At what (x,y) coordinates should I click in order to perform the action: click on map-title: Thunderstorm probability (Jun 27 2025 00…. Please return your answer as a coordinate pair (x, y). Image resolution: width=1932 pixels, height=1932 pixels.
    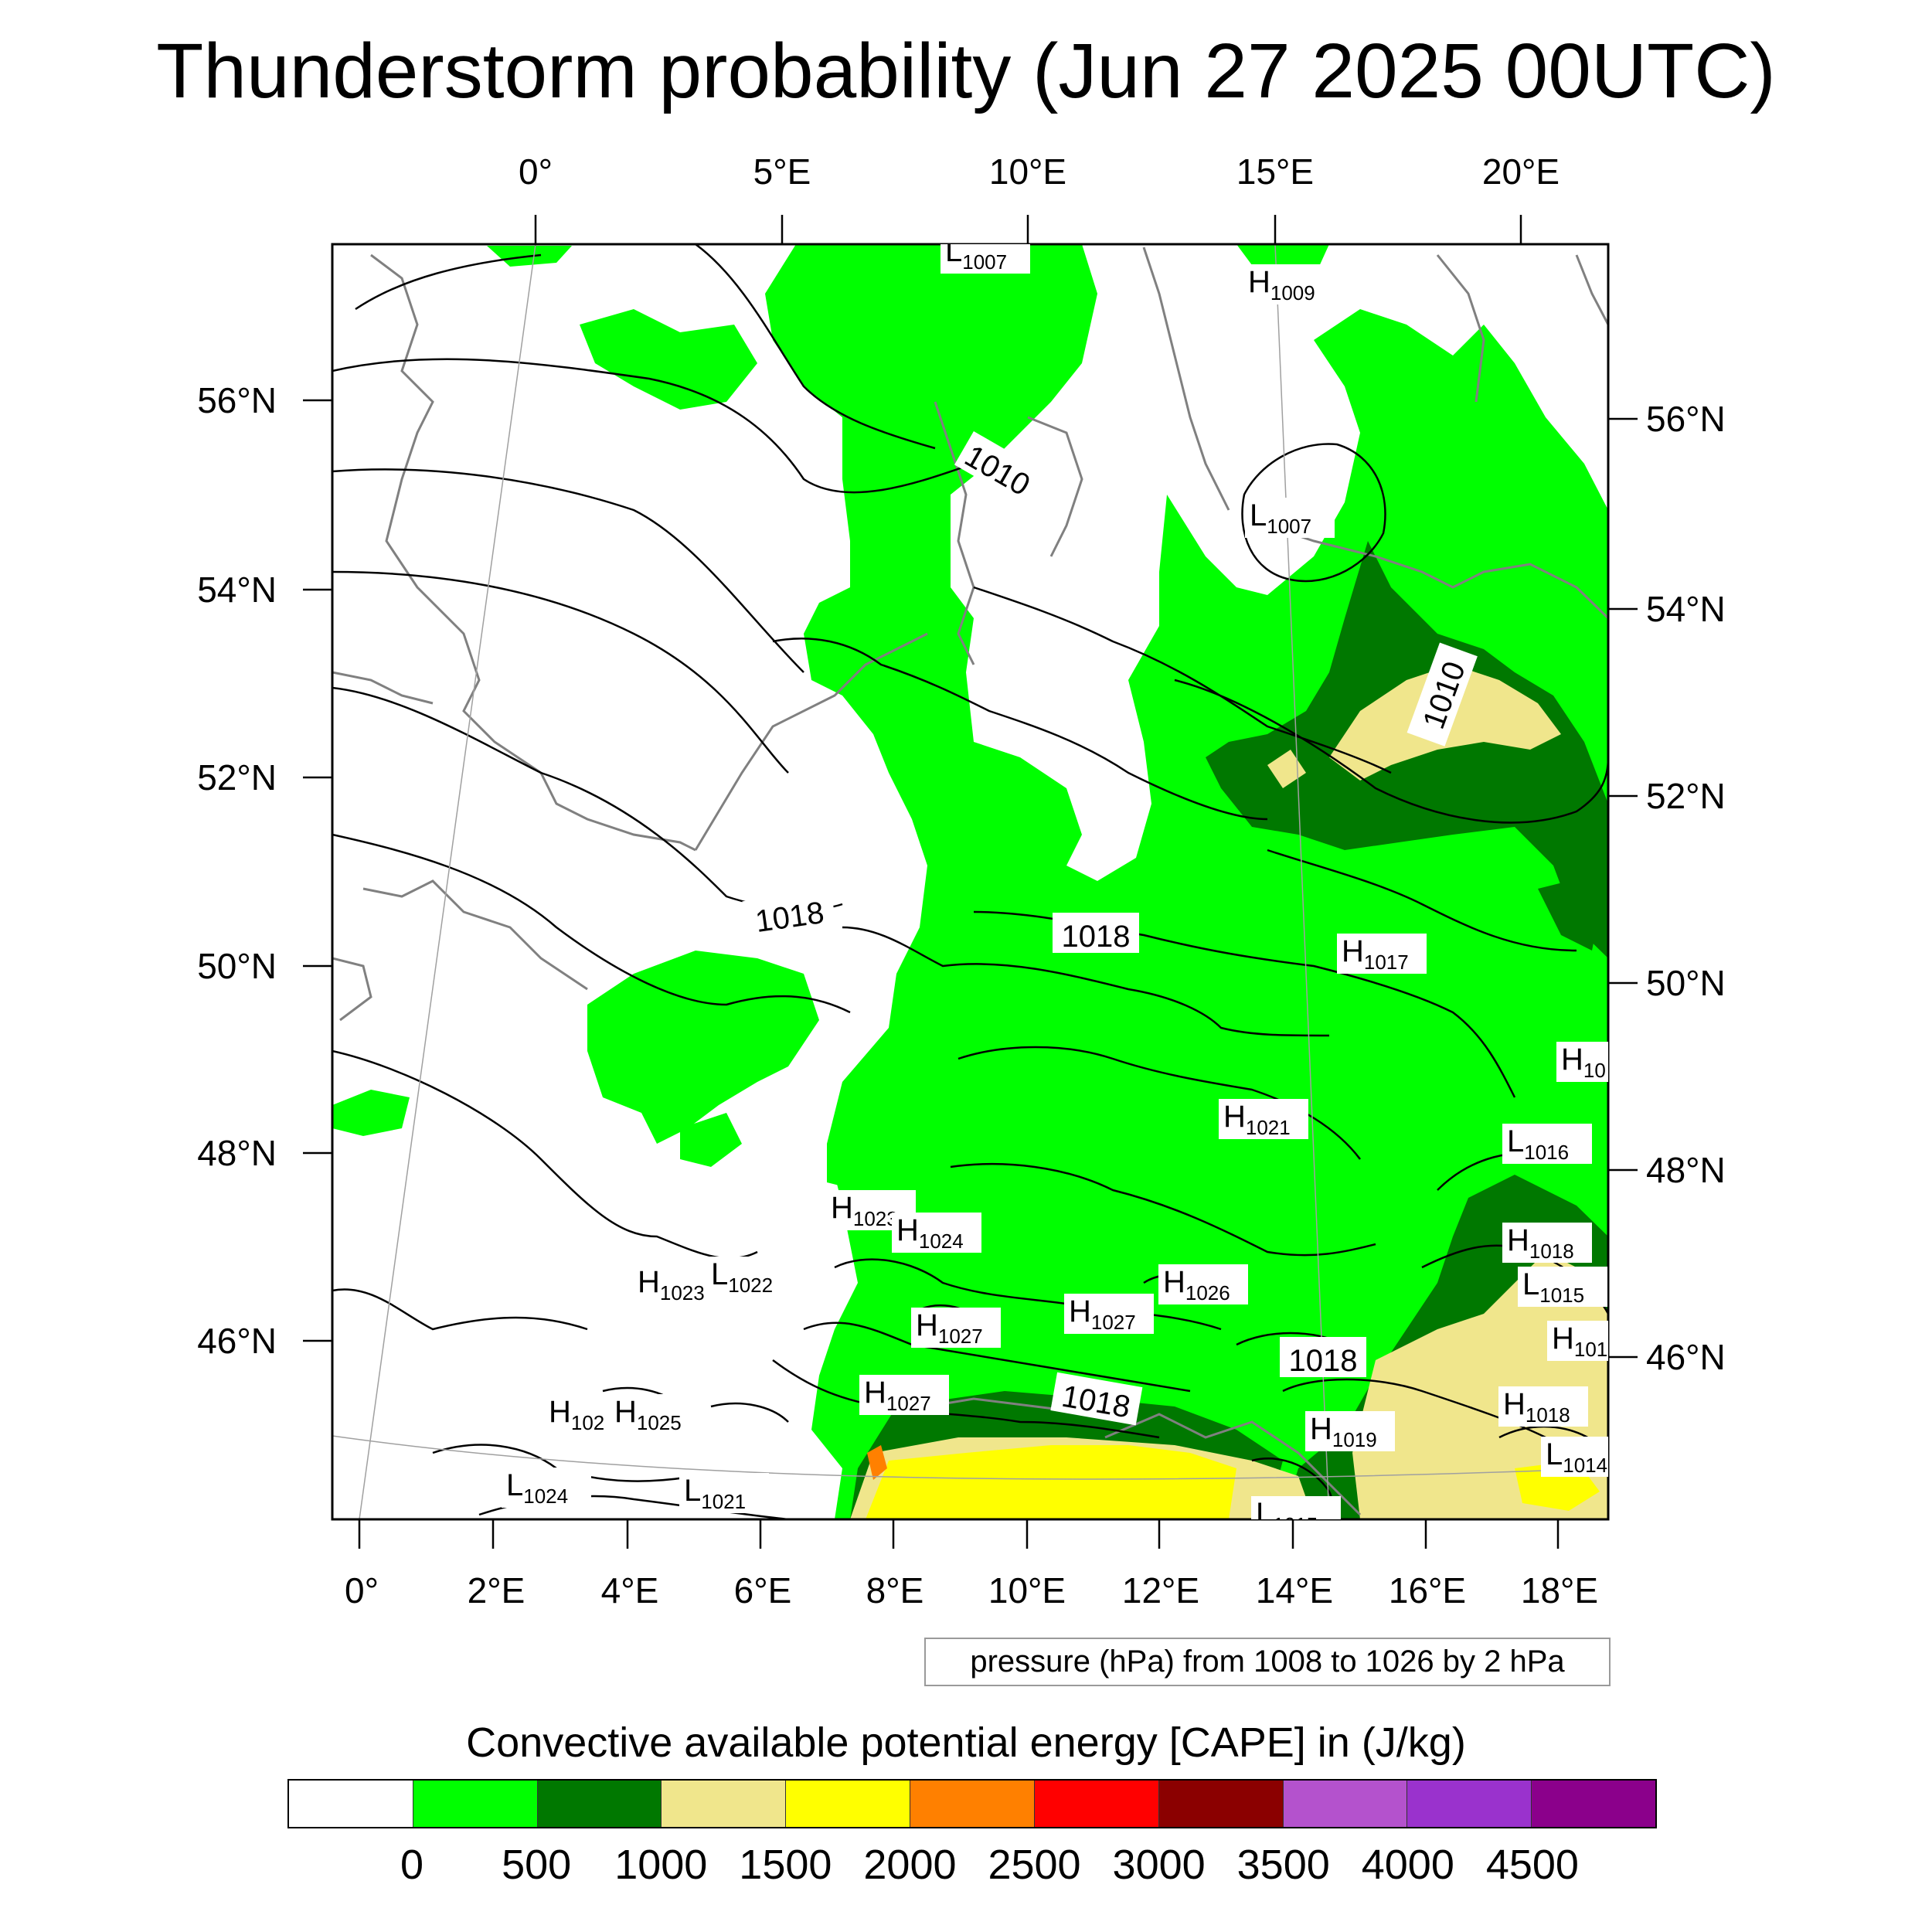
    Looking at the image, I should click on (966, 71).